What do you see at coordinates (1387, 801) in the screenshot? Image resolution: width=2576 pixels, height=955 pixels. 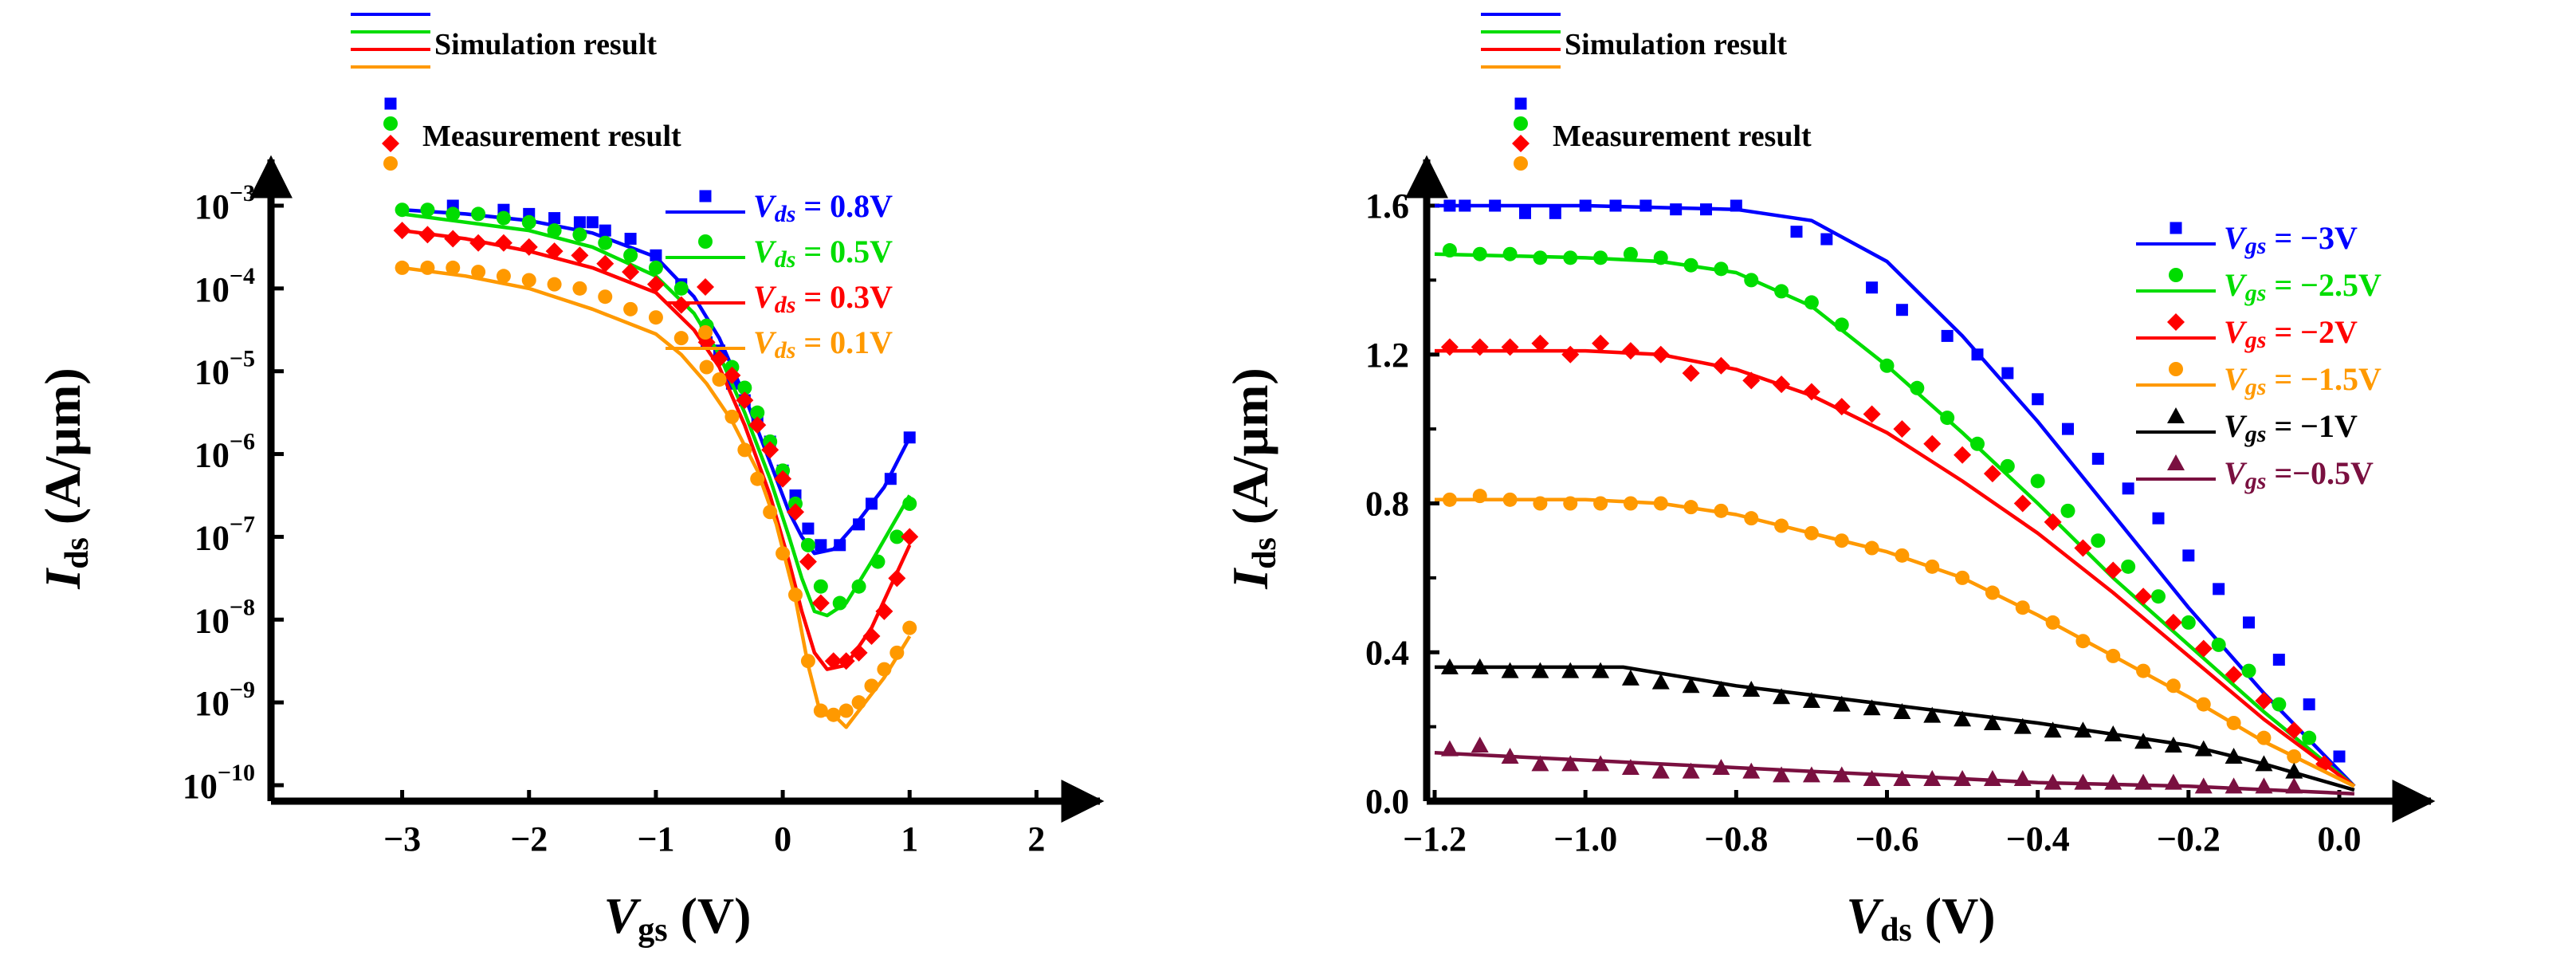 I see `right-y-tick-label: 0.0` at bounding box center [1387, 801].